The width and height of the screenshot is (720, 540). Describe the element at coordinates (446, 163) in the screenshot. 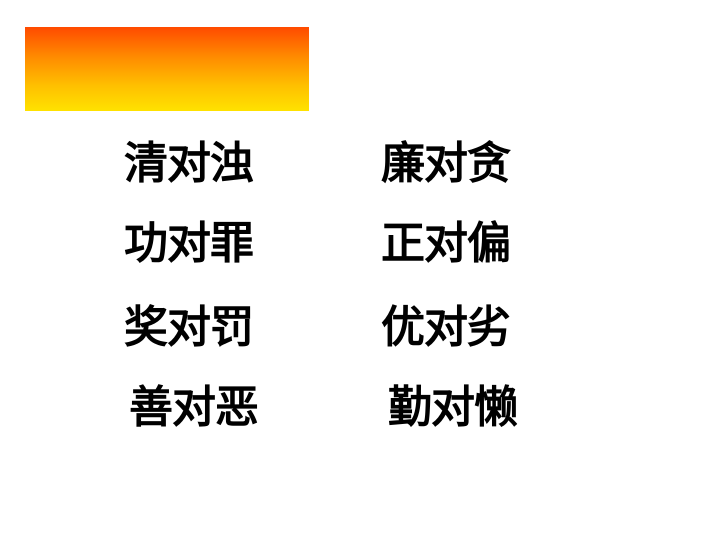

I see `pair-right-1: 廉对贪` at that location.